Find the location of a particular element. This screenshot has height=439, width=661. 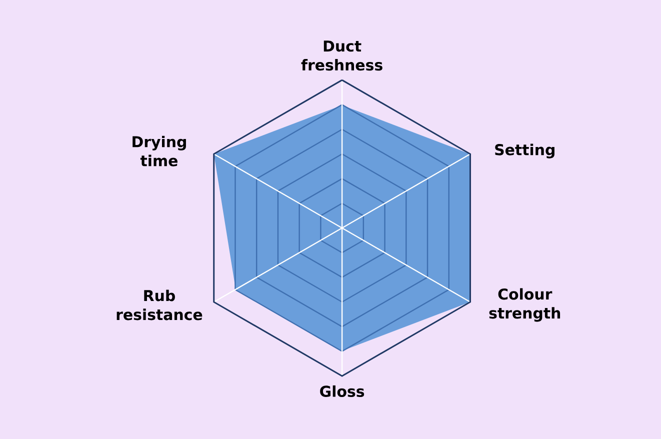

spoke-label: Gloss is located at coordinates (342, 391).